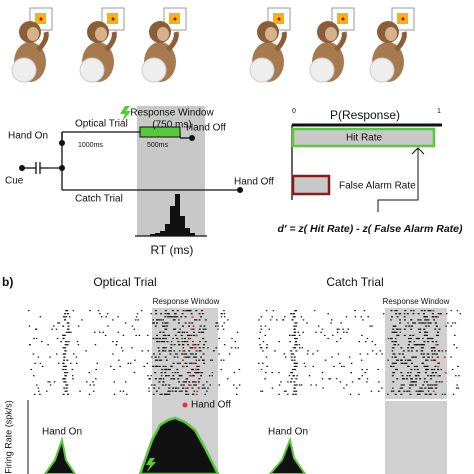 This screenshot has height=474, width=474. What do you see at coordinates (60, 455) in the screenshot?
I see `psth-area` at bounding box center [60, 455].